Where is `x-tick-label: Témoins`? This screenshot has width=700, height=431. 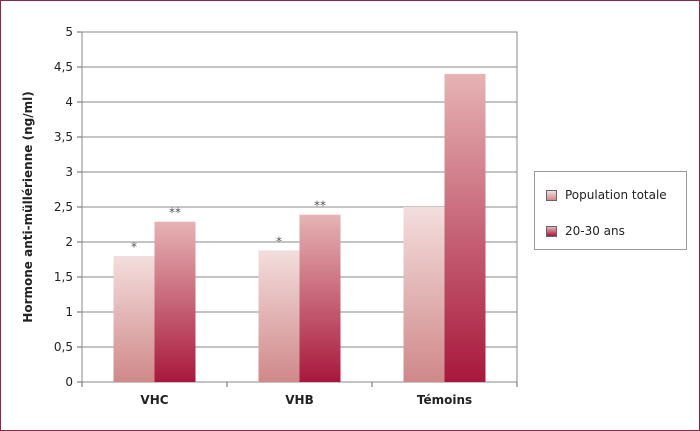 x-tick-label: Témoins is located at coordinates (444, 400).